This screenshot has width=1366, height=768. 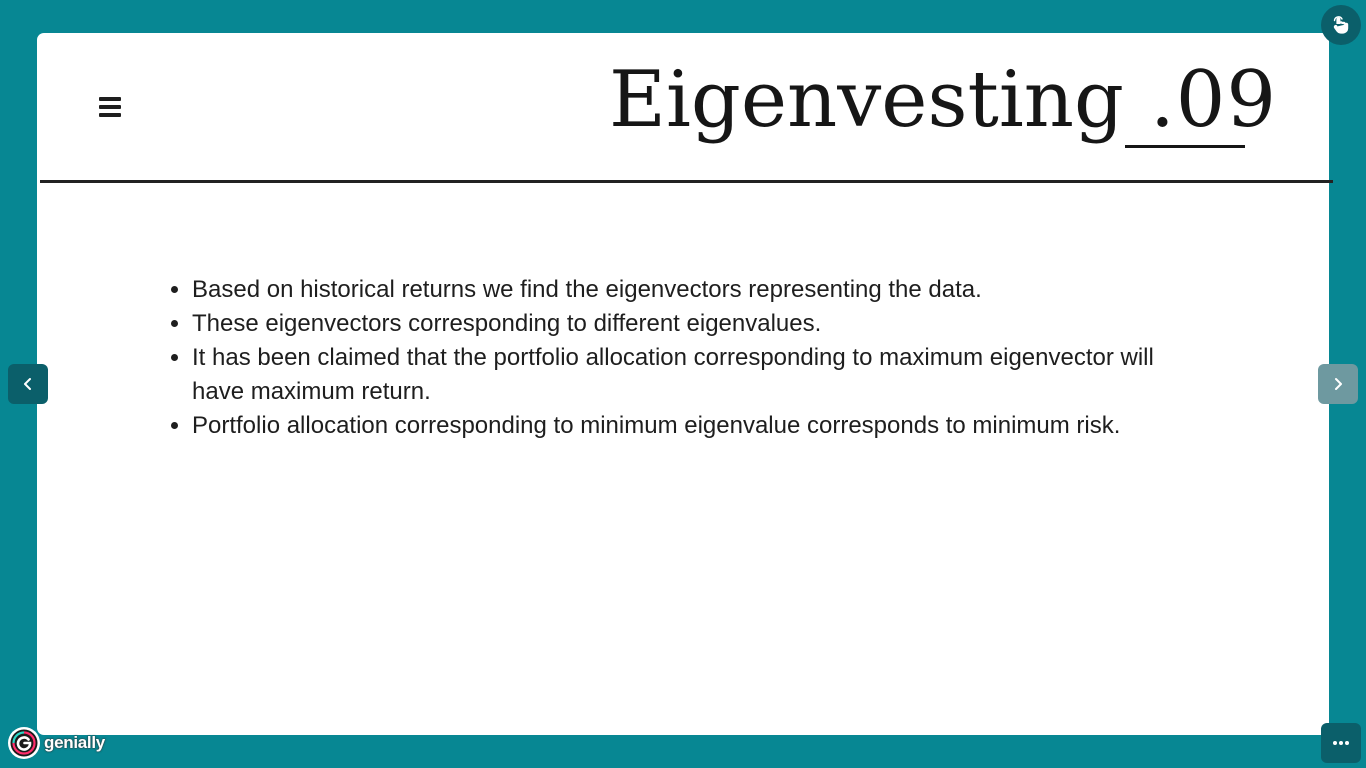 I want to click on slide-title: Eigenvesting .09, so click(x=943, y=100).